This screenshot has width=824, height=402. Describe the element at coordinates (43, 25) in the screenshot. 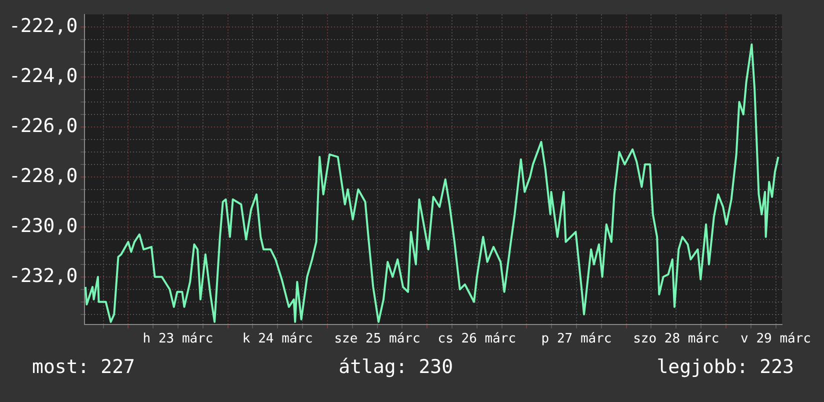

I see `y-tick-label: -222,0` at that location.